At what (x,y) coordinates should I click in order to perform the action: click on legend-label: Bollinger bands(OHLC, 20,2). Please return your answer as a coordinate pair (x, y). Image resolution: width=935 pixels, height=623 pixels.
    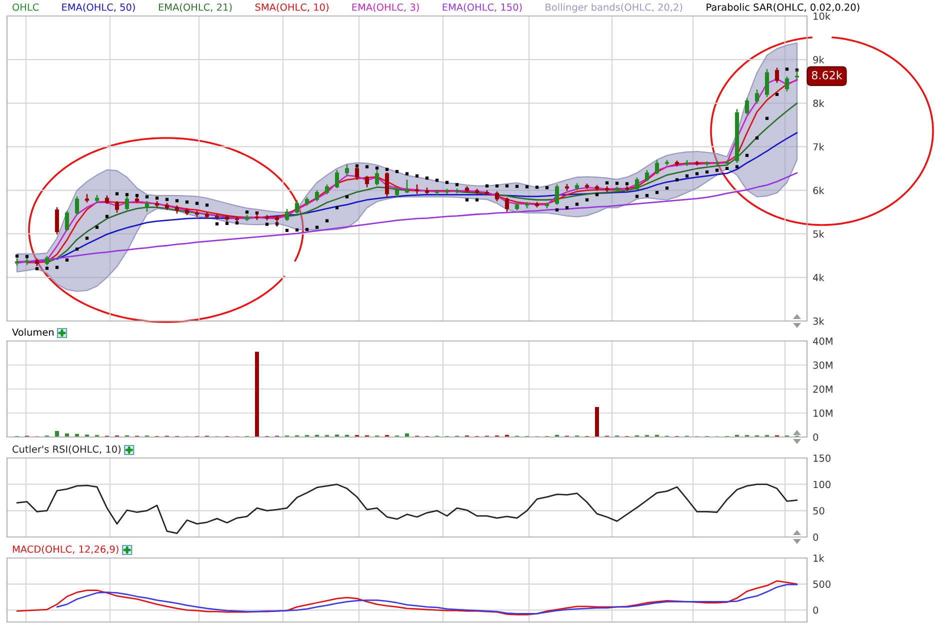
    Looking at the image, I should click on (614, 8).